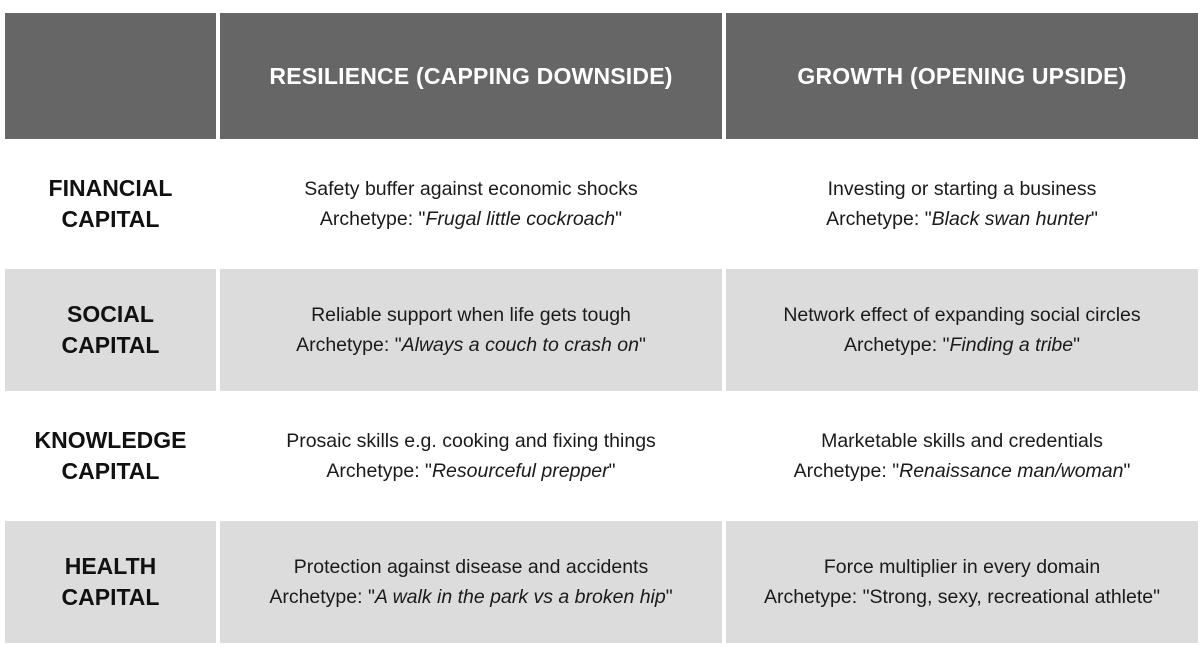 Image resolution: width=1200 pixels, height=653 pixels. Describe the element at coordinates (962, 471) in the screenshot. I see `cell-archetype: Archetype: "Renaissance man/woman"` at that location.